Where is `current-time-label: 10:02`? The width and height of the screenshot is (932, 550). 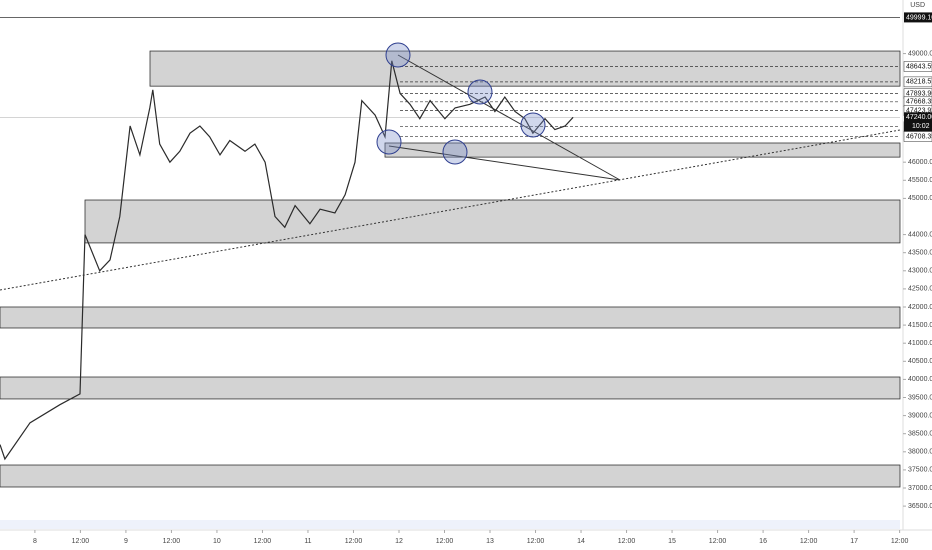
current-time-label: 10:02 is located at coordinates (921, 126).